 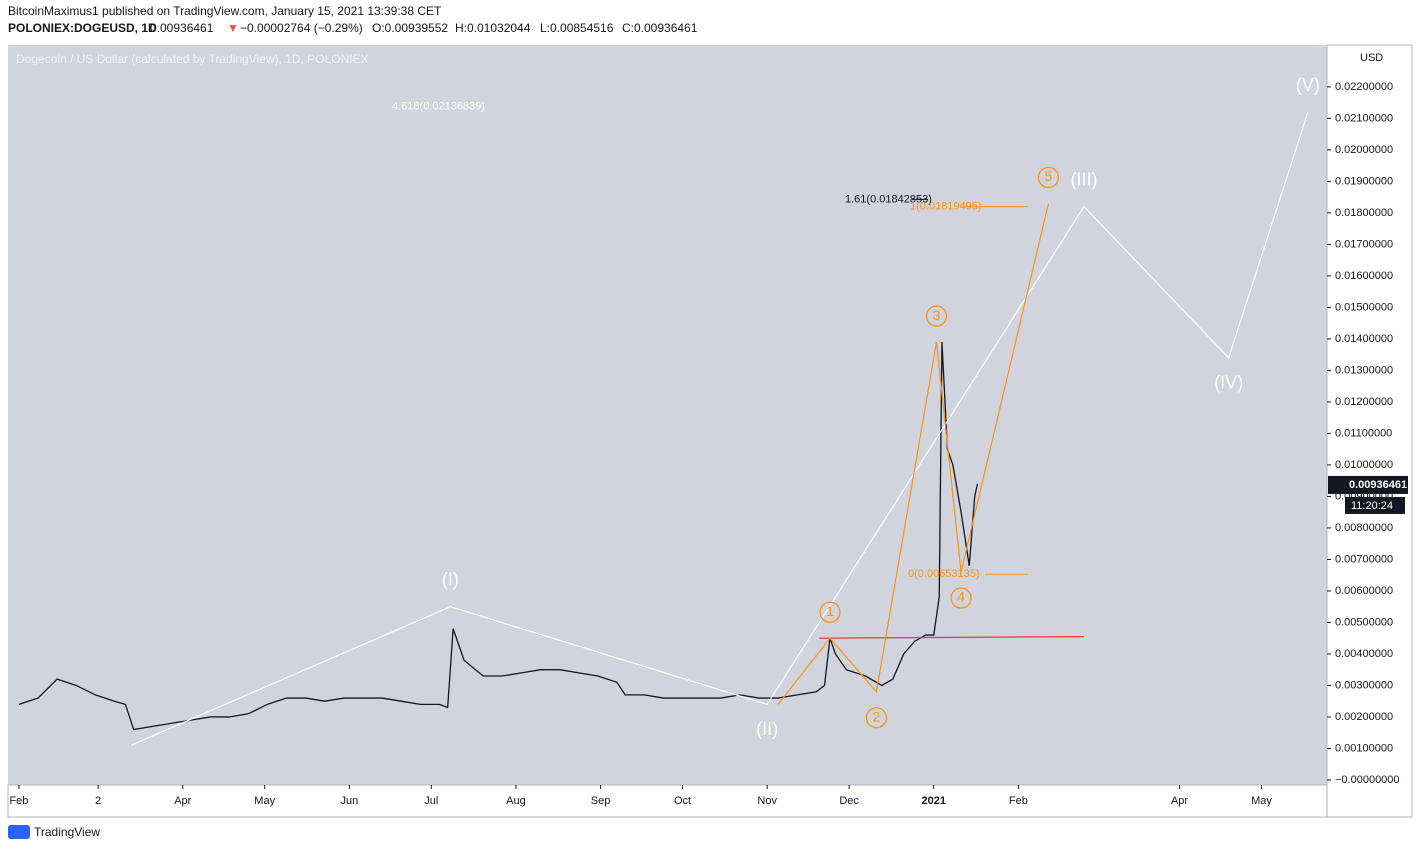 I want to click on wave-label: (II), so click(x=767, y=729).